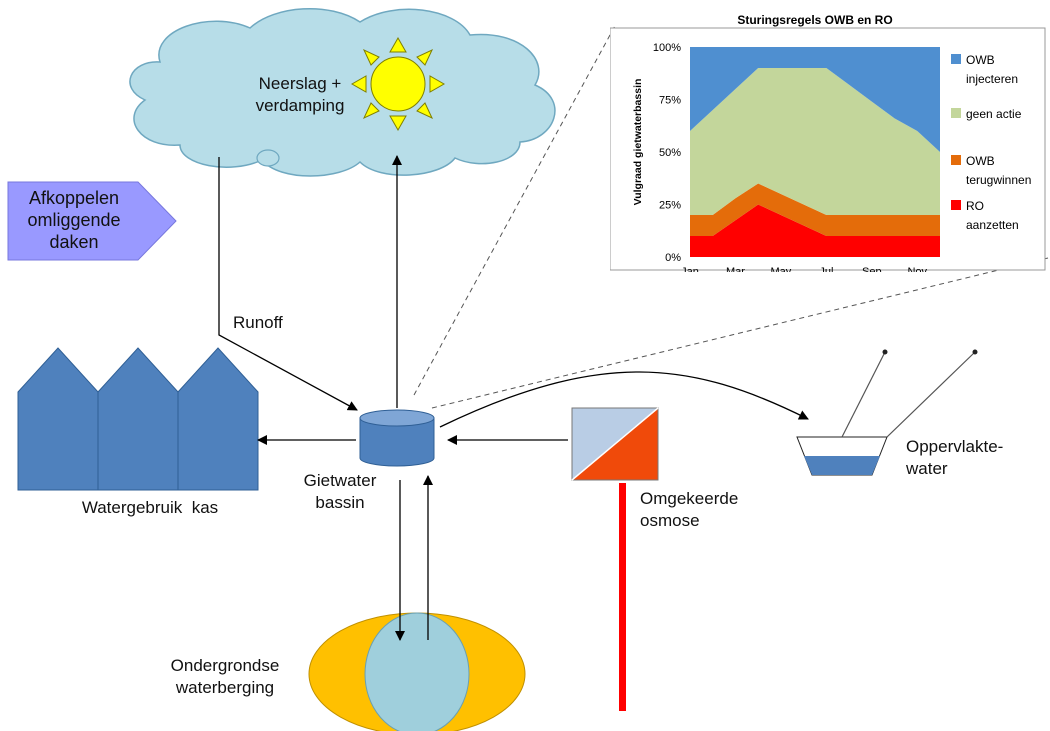  What do you see at coordinates (258, 322) in the screenshot?
I see `runoff-label: Runoff` at bounding box center [258, 322].